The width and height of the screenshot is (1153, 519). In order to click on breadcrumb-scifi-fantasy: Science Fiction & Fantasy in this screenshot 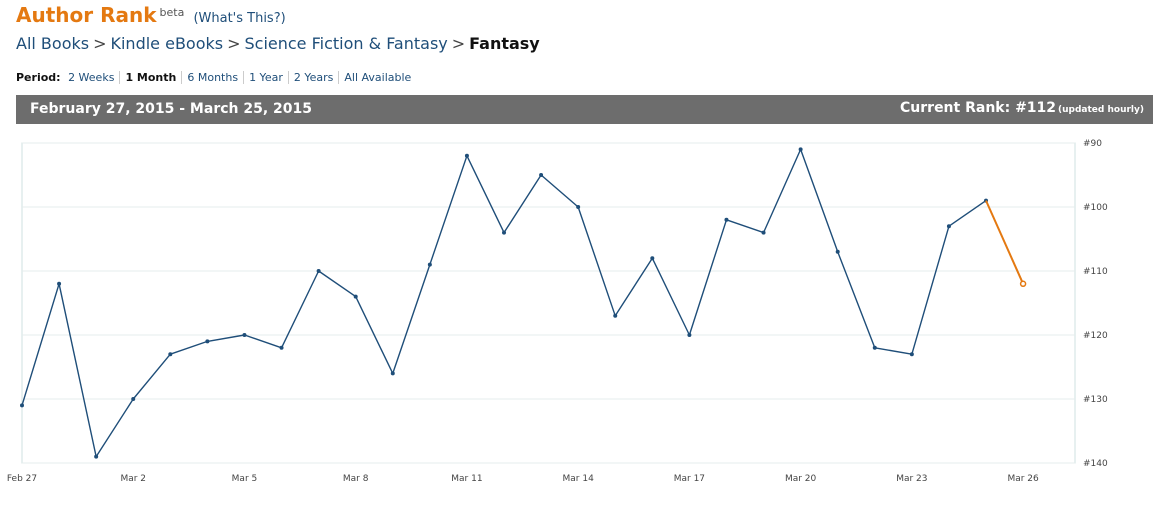, I will do `click(346, 43)`.